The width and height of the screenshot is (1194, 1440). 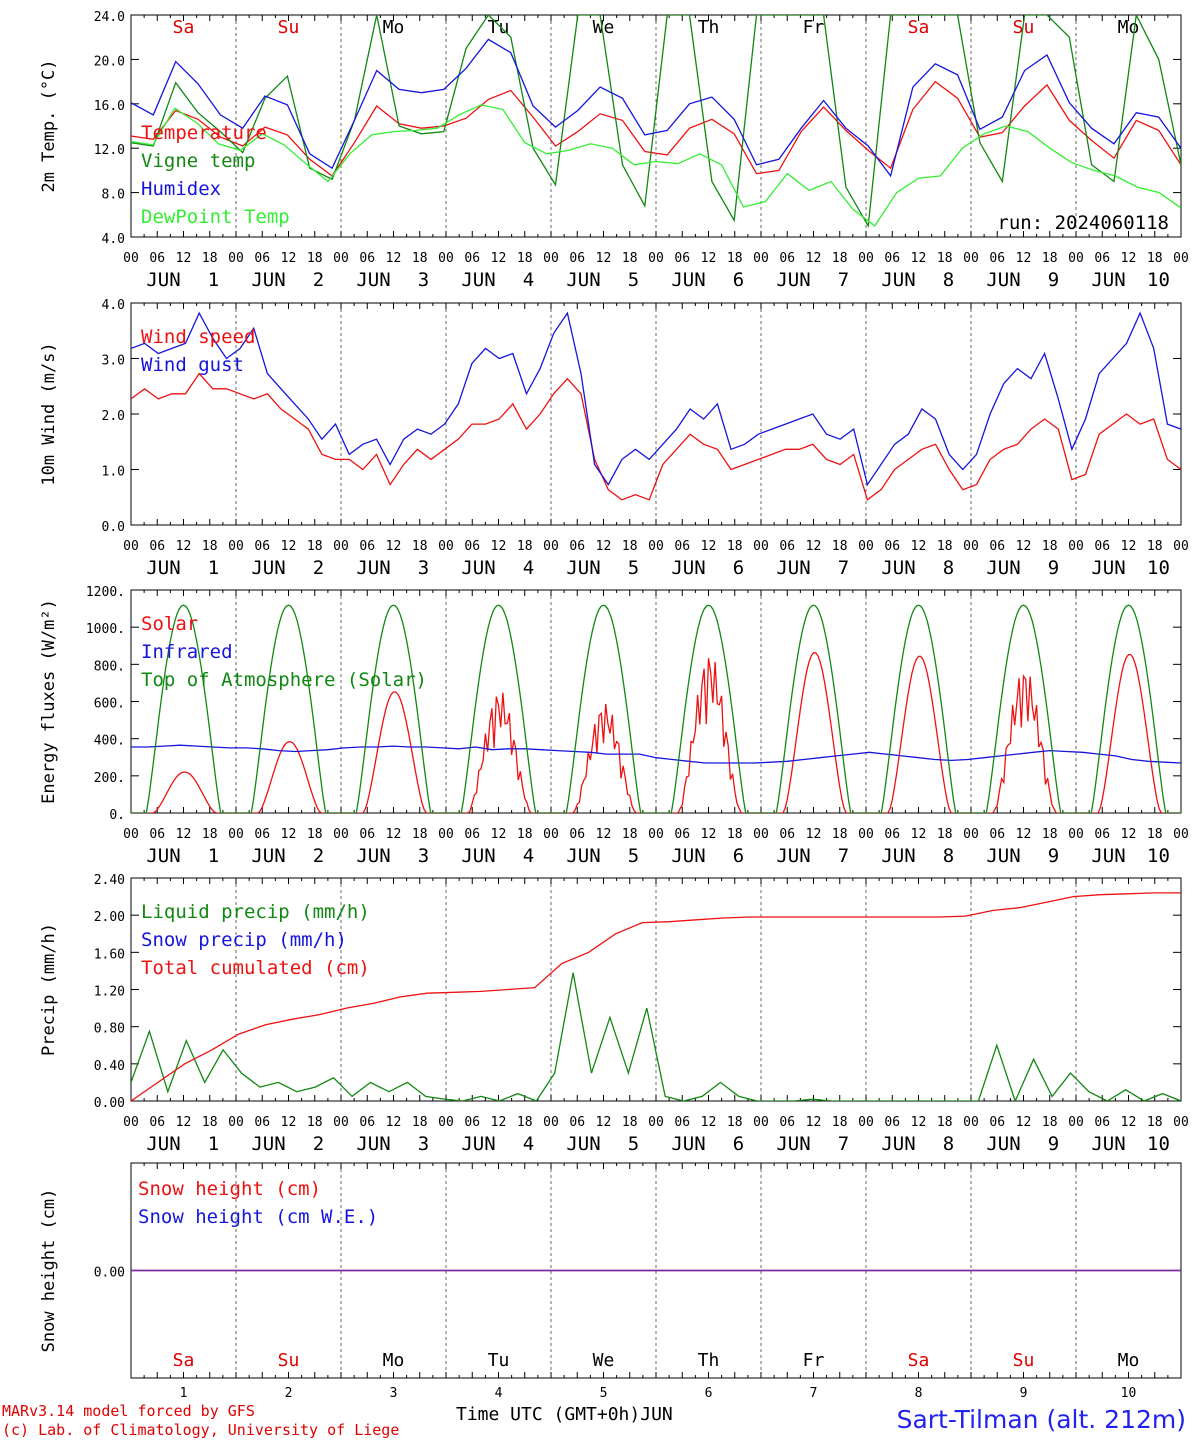 What do you see at coordinates (109, 704) in the screenshot?
I see `y-tick-label: 600.` at bounding box center [109, 704].